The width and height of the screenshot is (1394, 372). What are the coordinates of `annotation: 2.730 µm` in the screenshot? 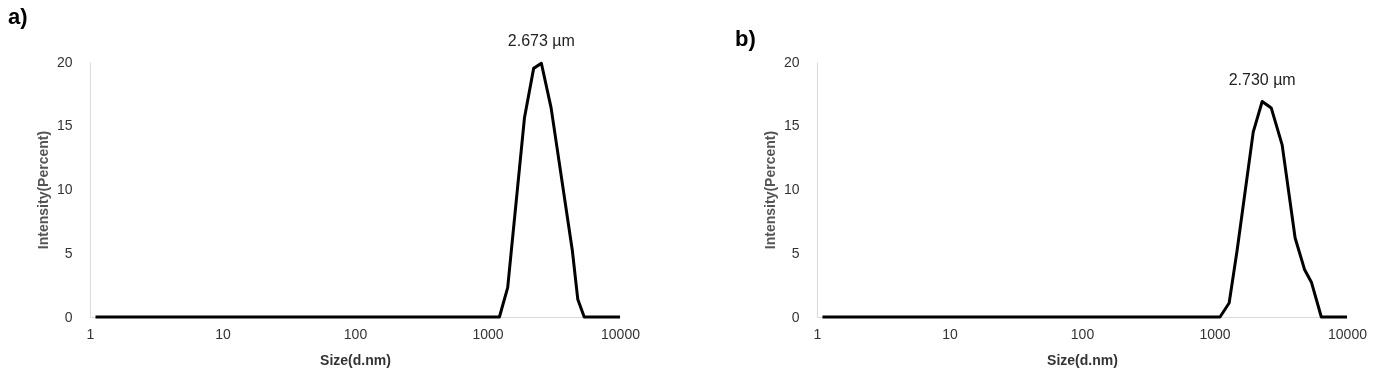 It's located at (1262, 79).